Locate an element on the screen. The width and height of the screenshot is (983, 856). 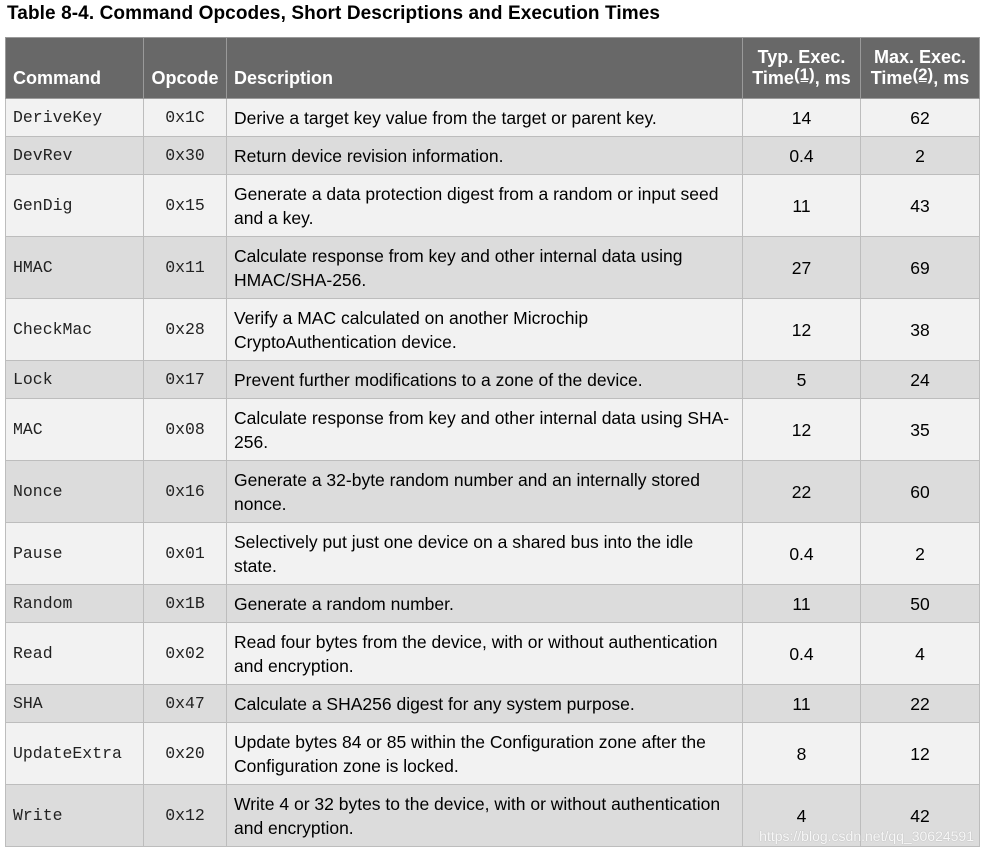
command-cell: Pause is located at coordinates (74, 553).